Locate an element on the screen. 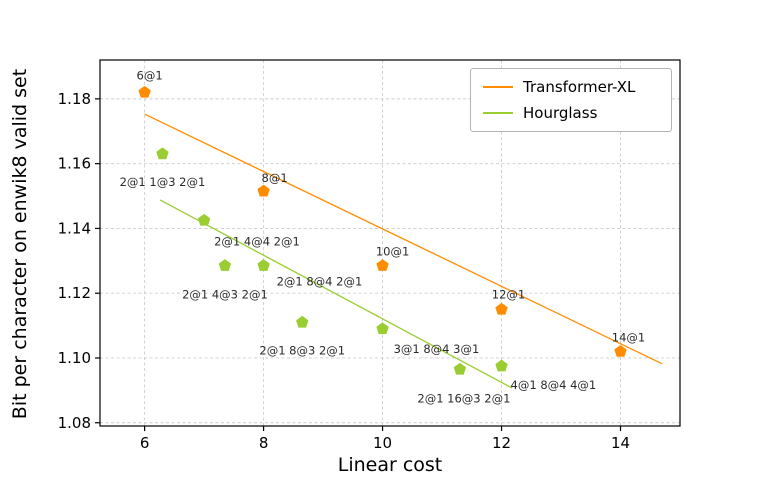 The image size is (758, 498). y-tick-label: 1.14 is located at coordinates (74, 228).